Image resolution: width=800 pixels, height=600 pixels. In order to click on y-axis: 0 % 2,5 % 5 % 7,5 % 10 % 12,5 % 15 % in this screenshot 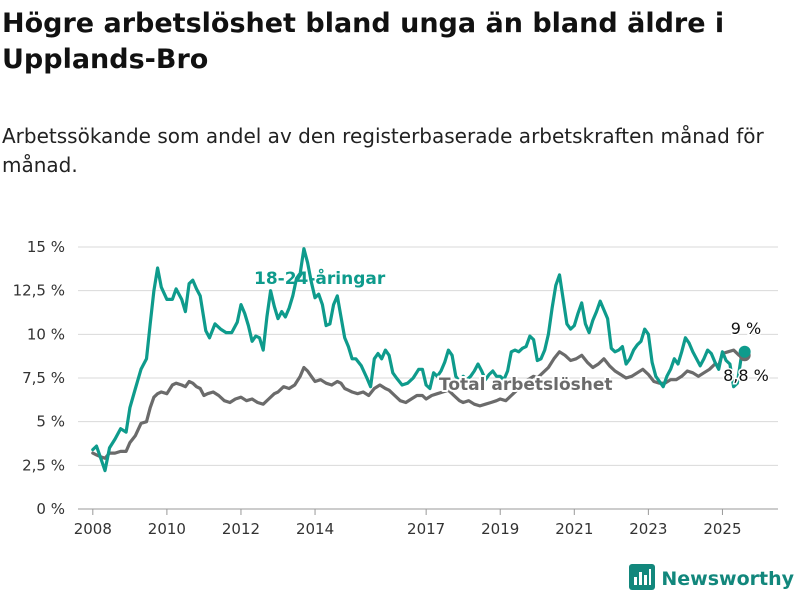, I will do `click(39, 378)`.